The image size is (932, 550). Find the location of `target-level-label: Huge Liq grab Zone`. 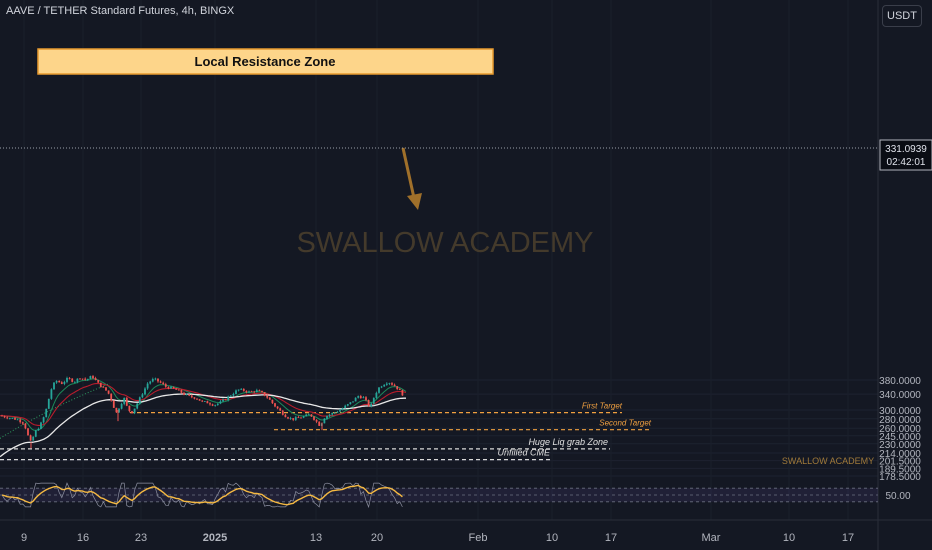

target-level-label: Huge Liq grab Zone is located at coordinates (568, 442).